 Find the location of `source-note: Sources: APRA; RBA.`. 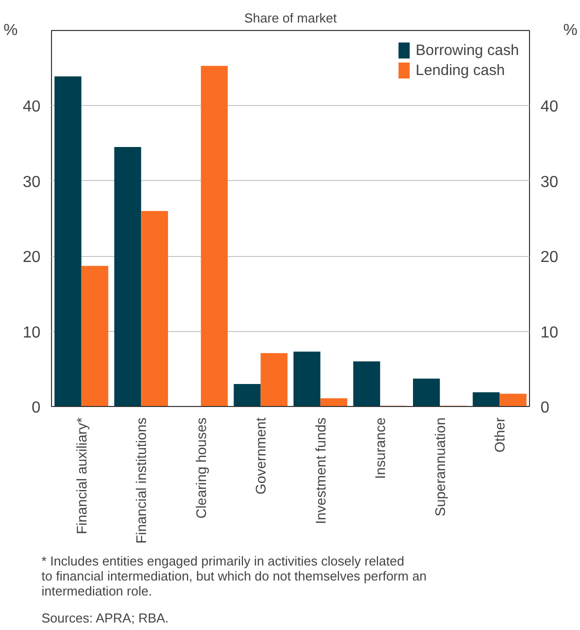

source-note: Sources: APRA; RBA. is located at coordinates (105, 618).